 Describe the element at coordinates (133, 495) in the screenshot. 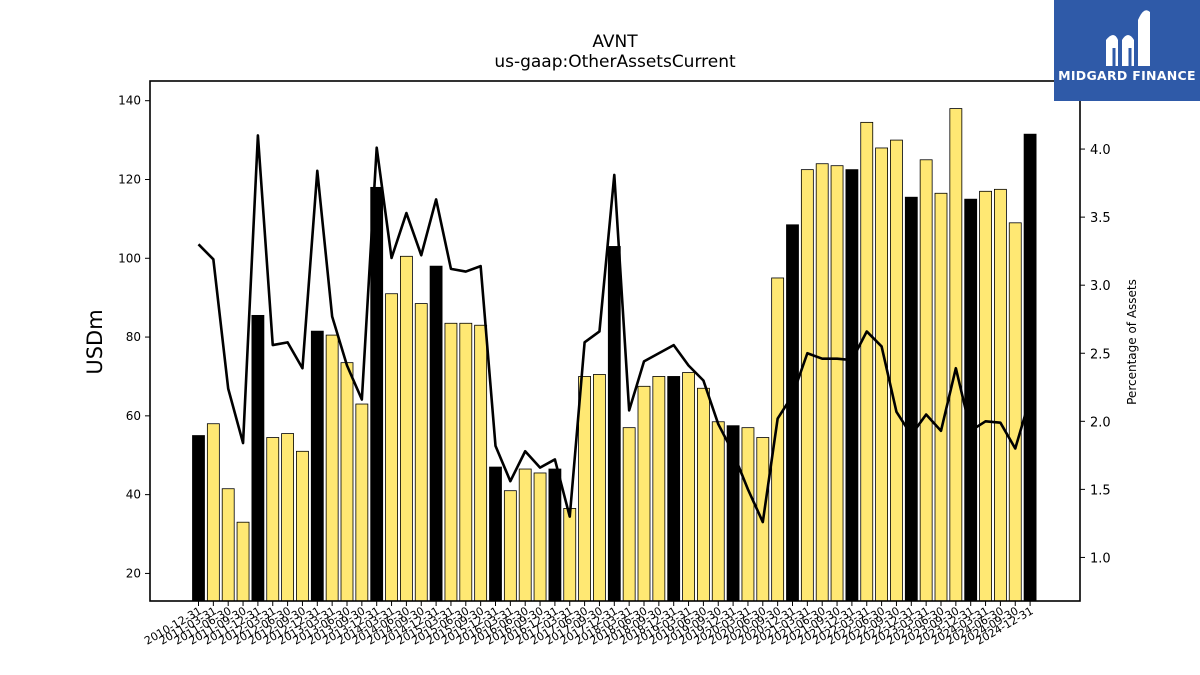

I see `y-tick-label: 40` at that location.